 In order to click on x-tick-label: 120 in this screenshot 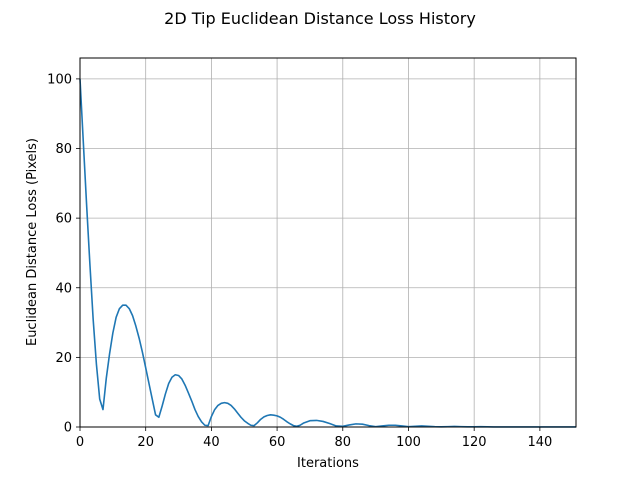, I will do `click(474, 442)`.